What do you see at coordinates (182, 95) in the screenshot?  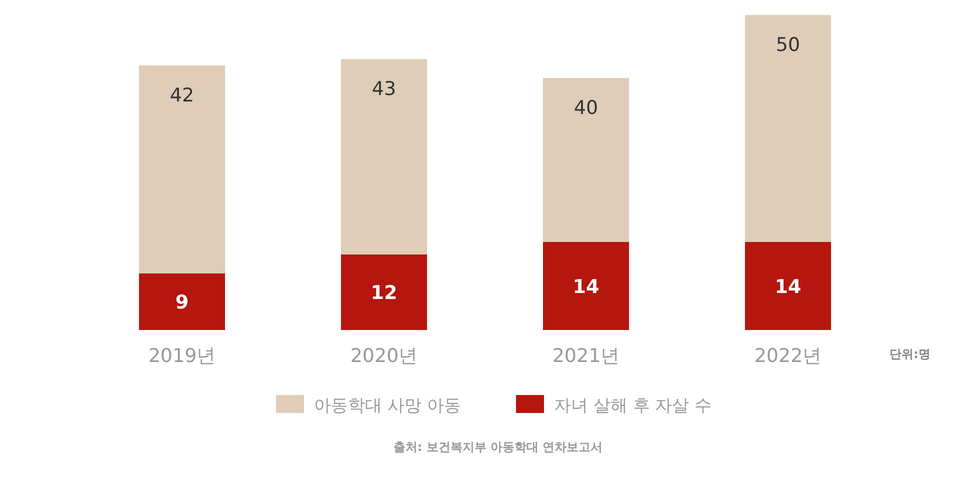 I see `total-label: 42` at bounding box center [182, 95].